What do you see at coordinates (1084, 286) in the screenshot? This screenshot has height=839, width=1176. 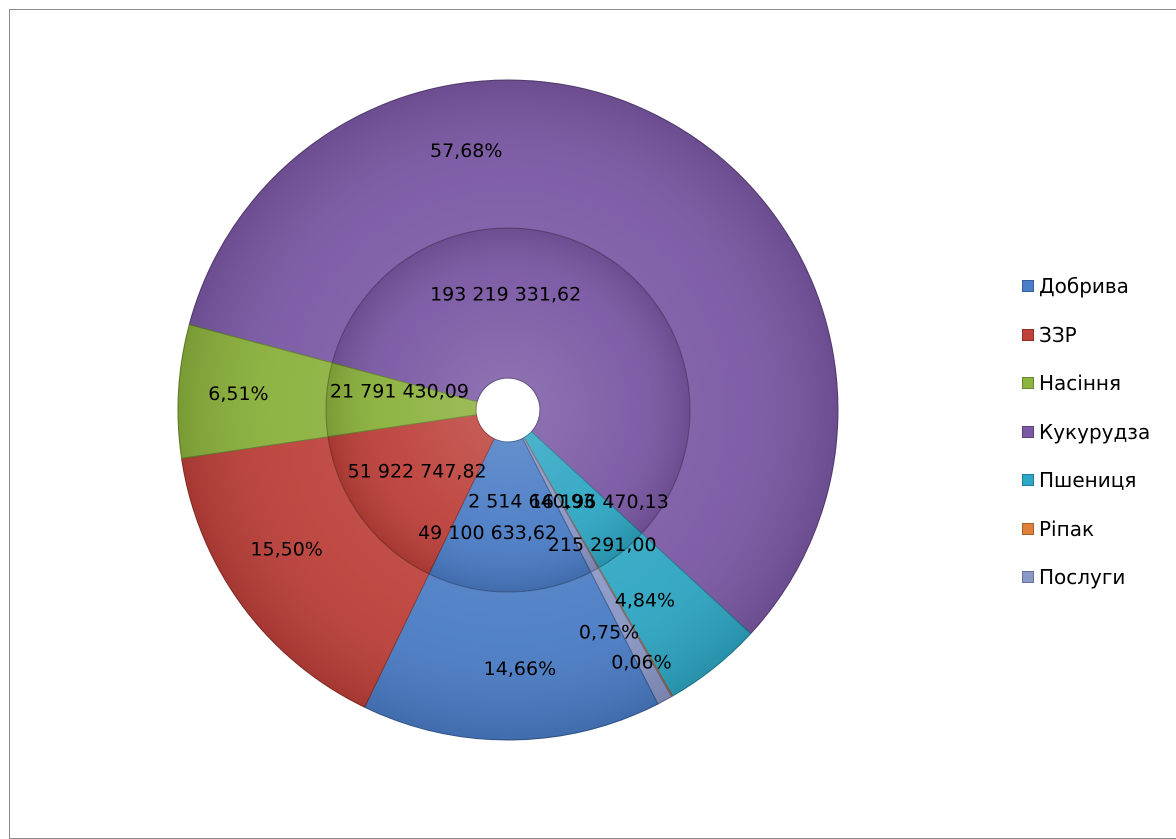 I see `legend-label: Добрива` at bounding box center [1084, 286].